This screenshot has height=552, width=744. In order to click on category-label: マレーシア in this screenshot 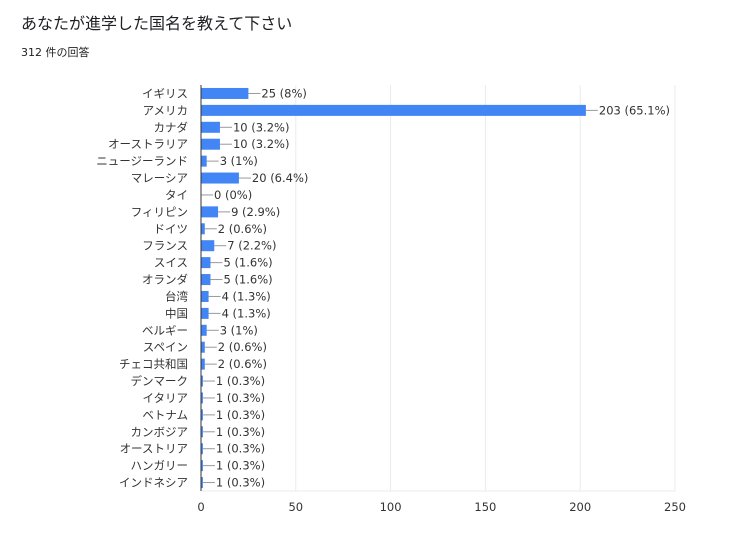, I will do `click(159, 178)`.